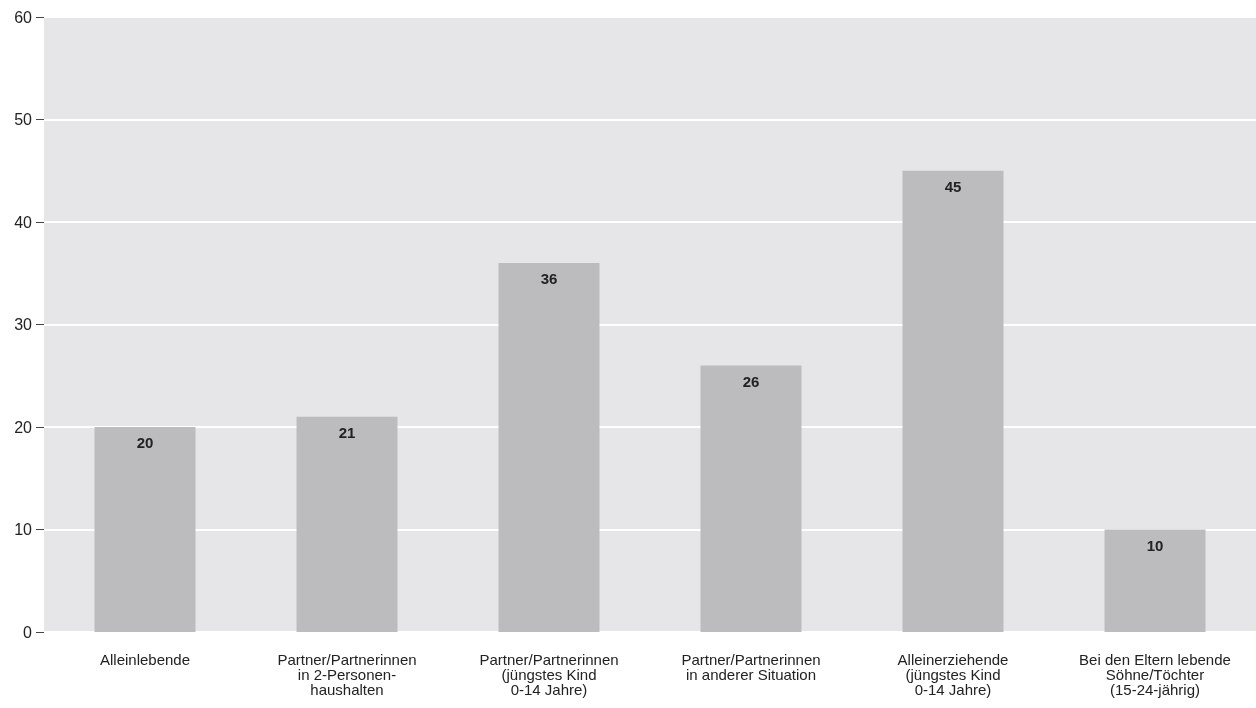  Describe the element at coordinates (751, 381) in the screenshot. I see `data-label: 26` at that location.